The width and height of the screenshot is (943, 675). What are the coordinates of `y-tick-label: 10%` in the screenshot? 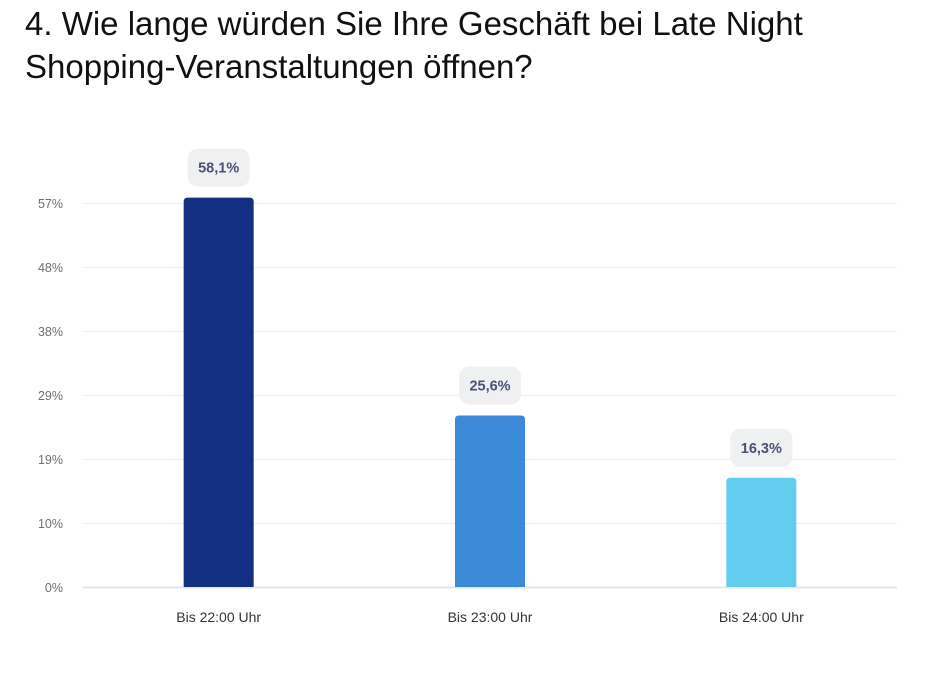 It's located at (50, 524).